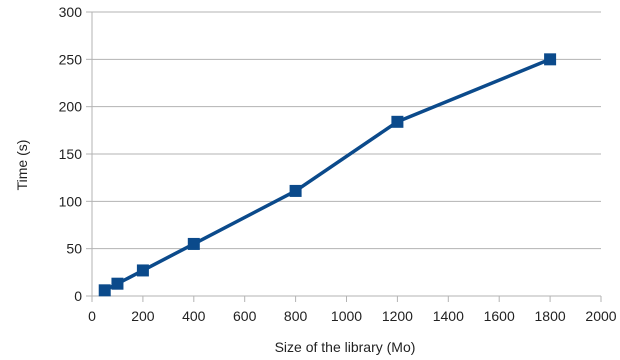 The image size is (620, 360). I want to click on y-tick-label: 100, so click(71, 201).